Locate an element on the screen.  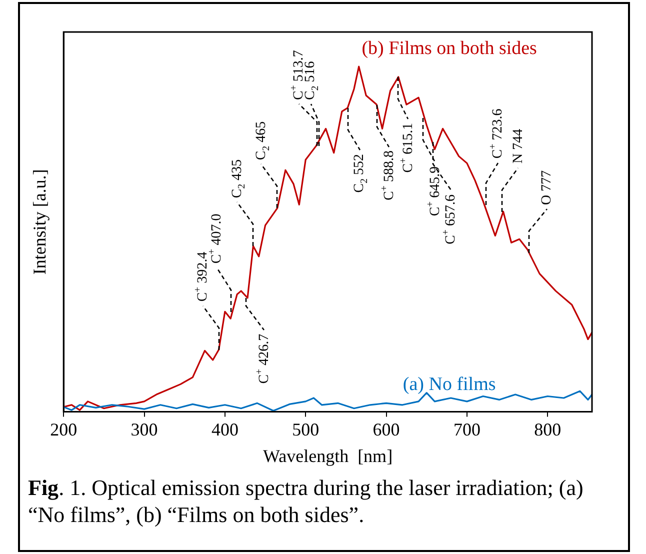
annotation: C2 552 is located at coordinates (361, 173).